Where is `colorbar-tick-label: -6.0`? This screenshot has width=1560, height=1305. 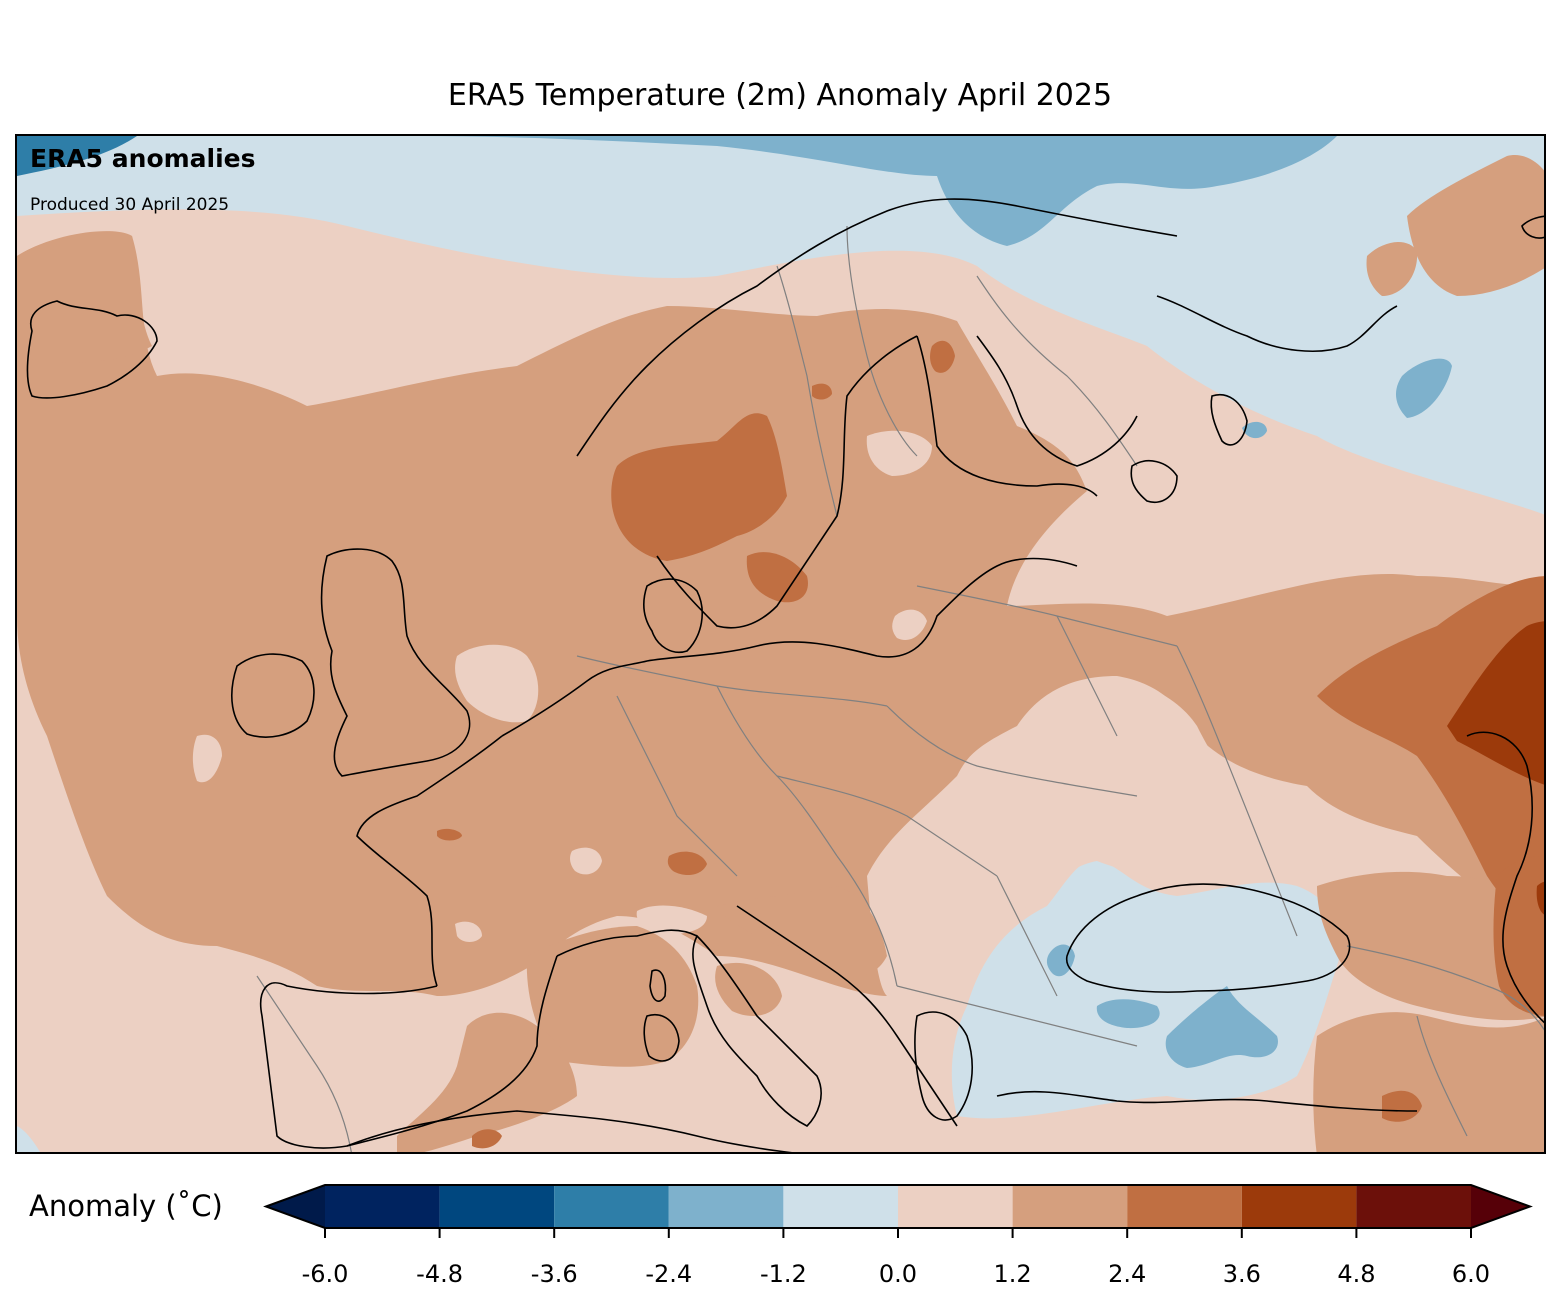
colorbar-tick-label: -6.0 is located at coordinates (325, 1274).